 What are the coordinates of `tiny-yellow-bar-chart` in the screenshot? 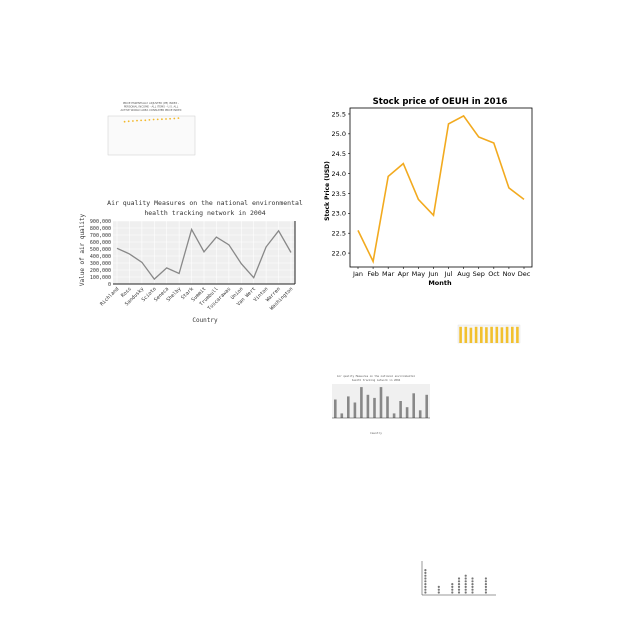 It's located at (489, 334).